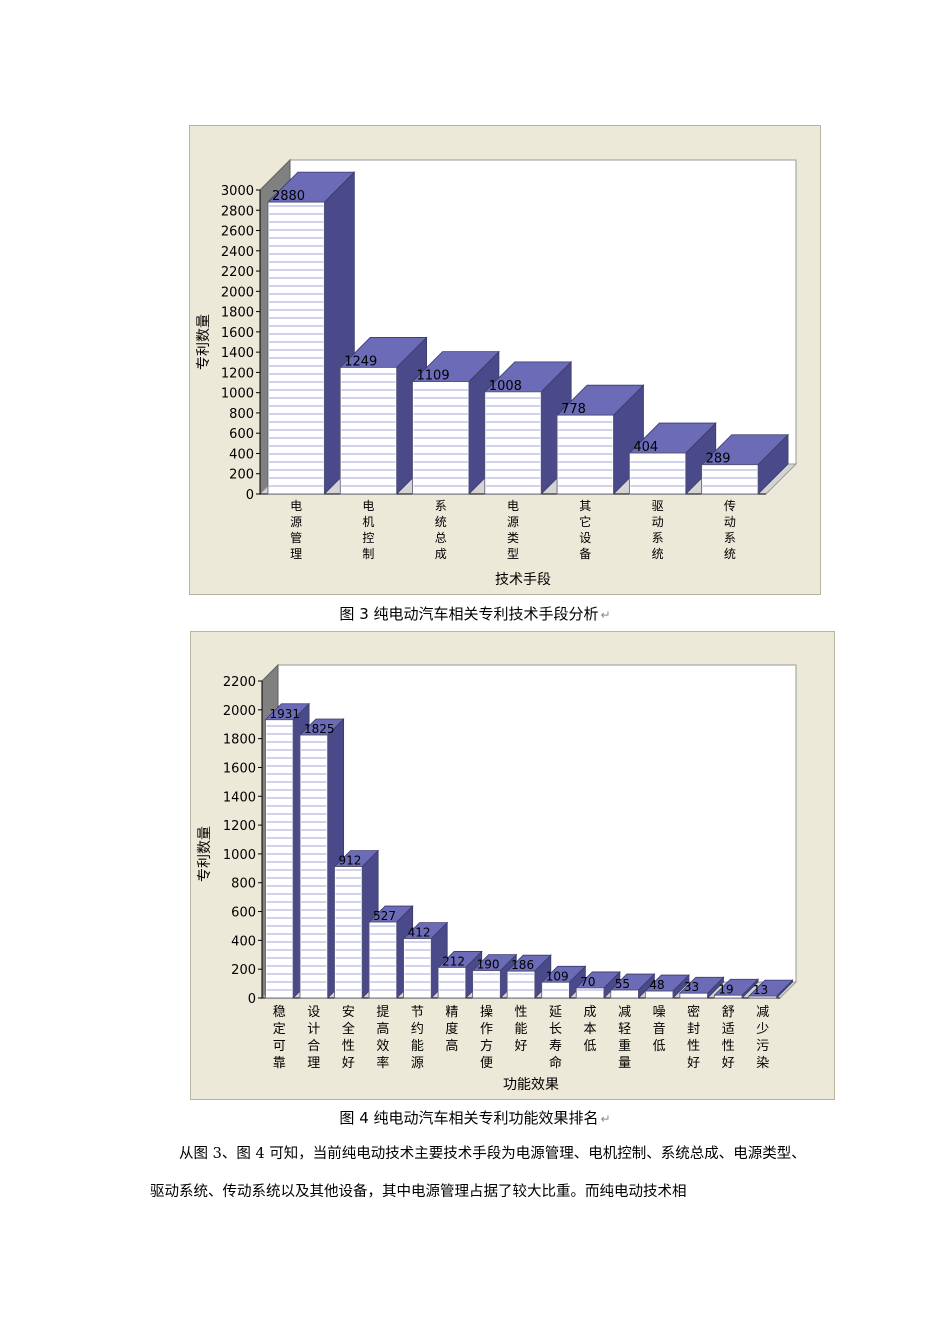 The image size is (950, 1344). What do you see at coordinates (590, 1029) in the screenshot?
I see `x-tick-label: 本` at bounding box center [590, 1029].